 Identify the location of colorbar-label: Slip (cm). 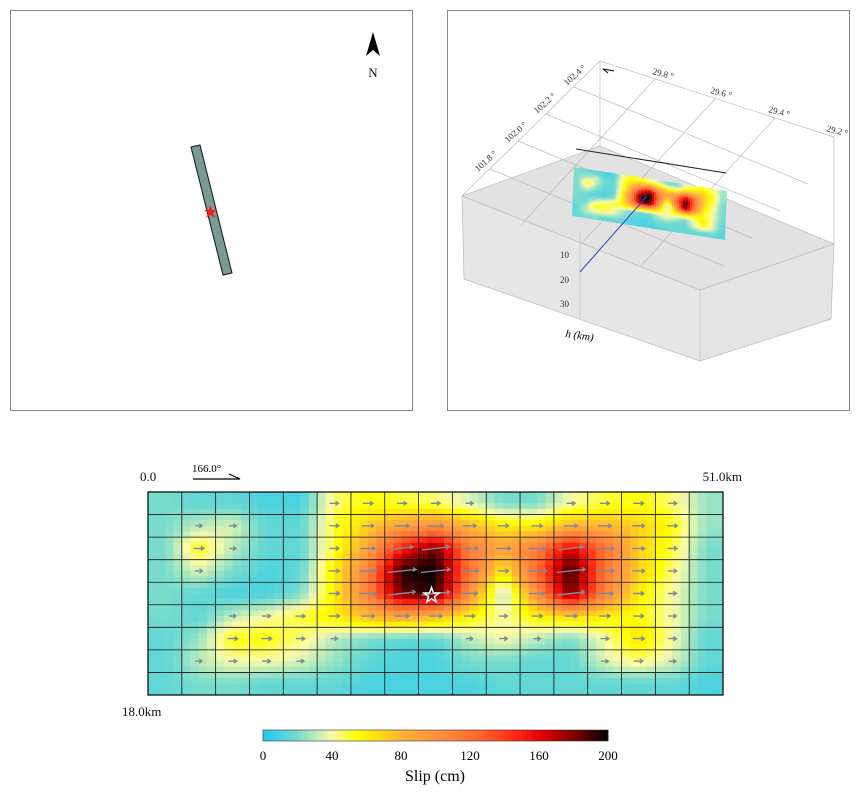
(435, 776).